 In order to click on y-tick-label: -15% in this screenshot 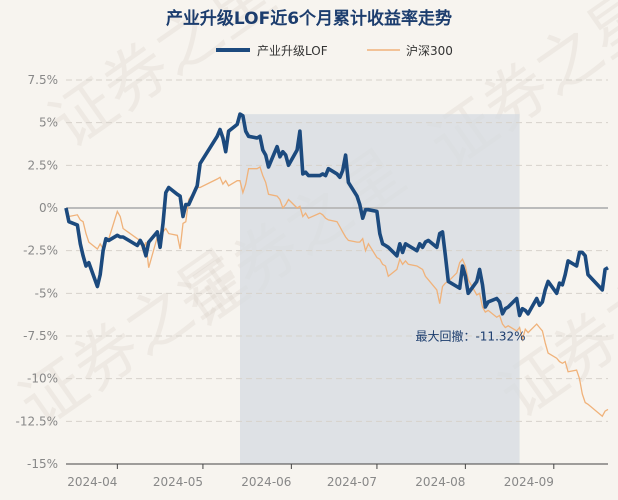, I will do `click(42, 464)`.